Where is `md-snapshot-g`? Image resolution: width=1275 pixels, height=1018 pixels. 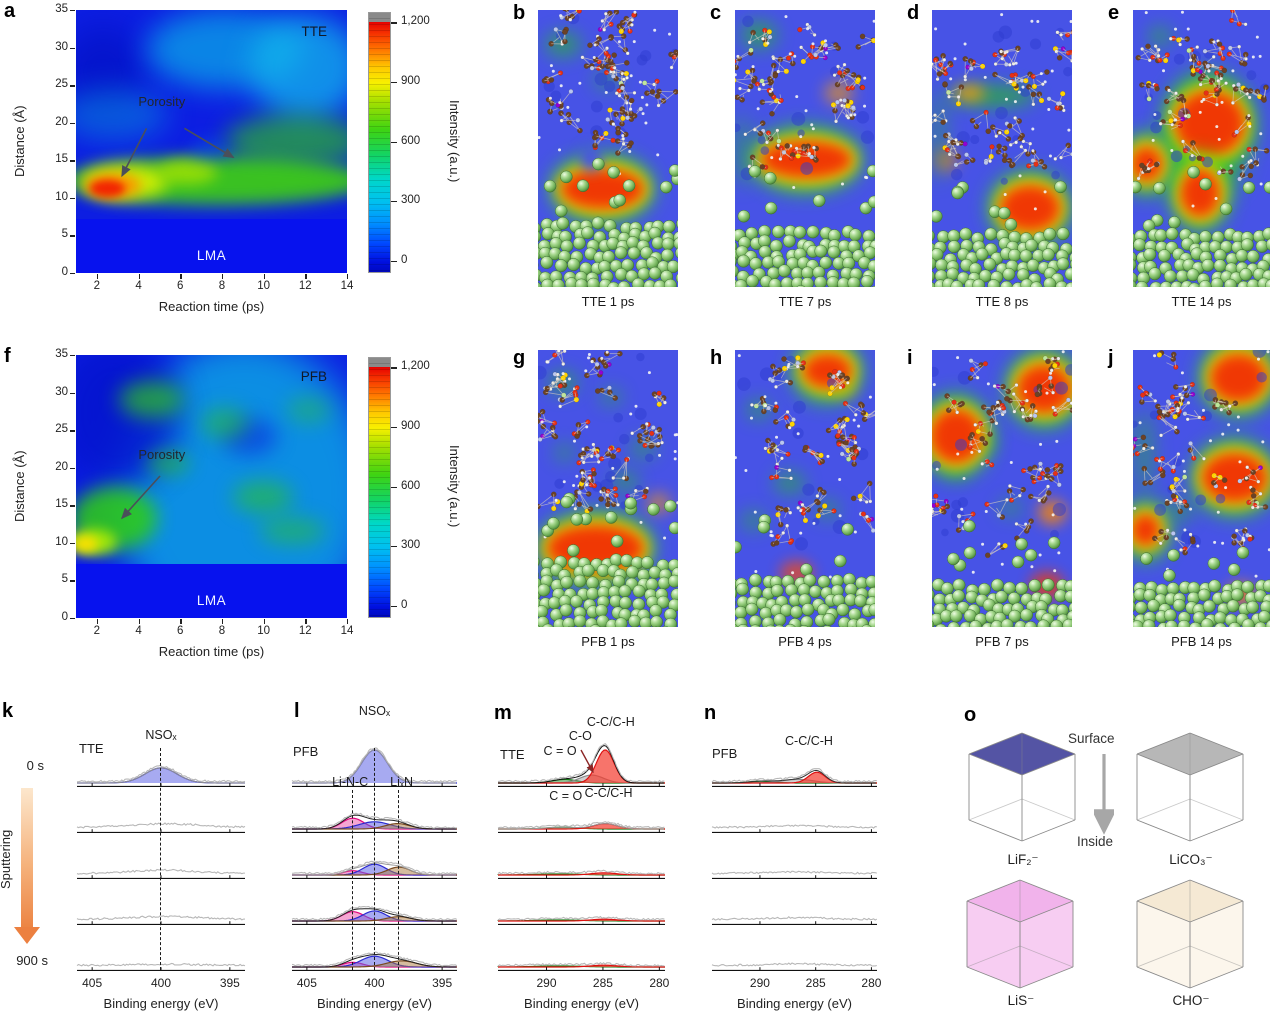
md-snapshot-g is located at coordinates (608, 488).